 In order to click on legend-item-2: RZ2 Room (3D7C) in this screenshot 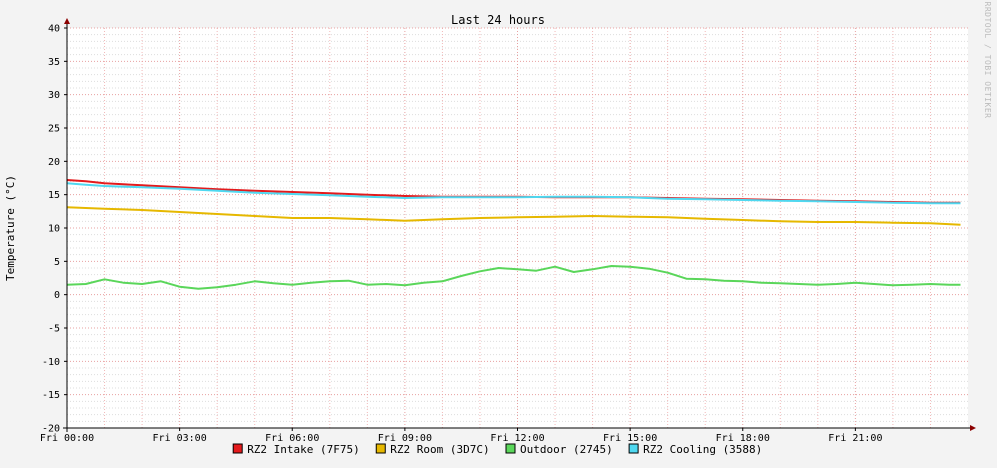, I will do `click(432, 449)`.